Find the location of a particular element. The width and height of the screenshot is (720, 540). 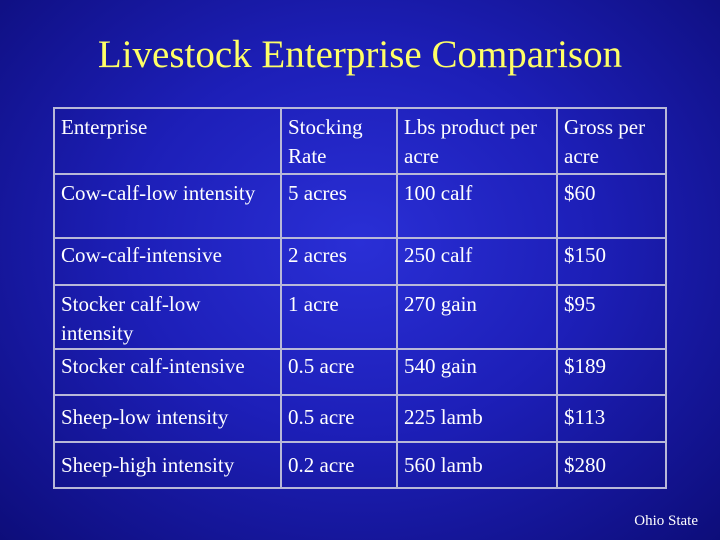

table-cell: $95 is located at coordinates (580, 304).